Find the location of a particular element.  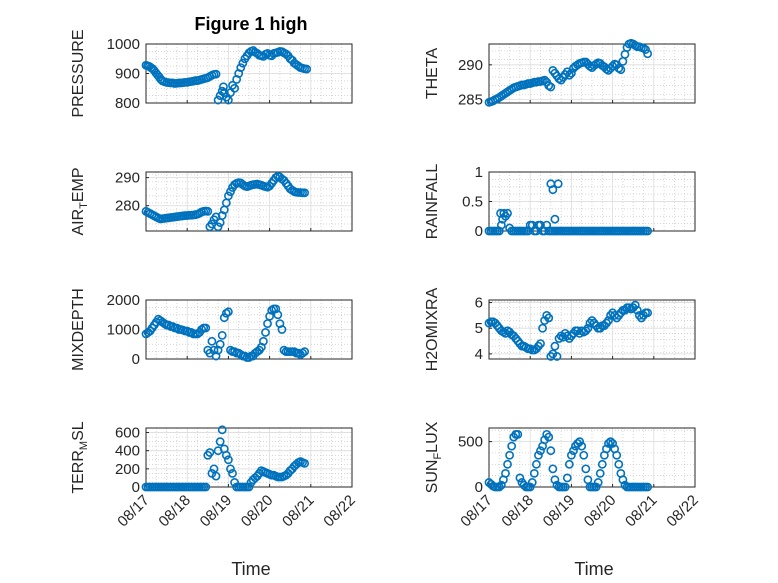

figure-title: Figure 1 high is located at coordinates (250, 24).